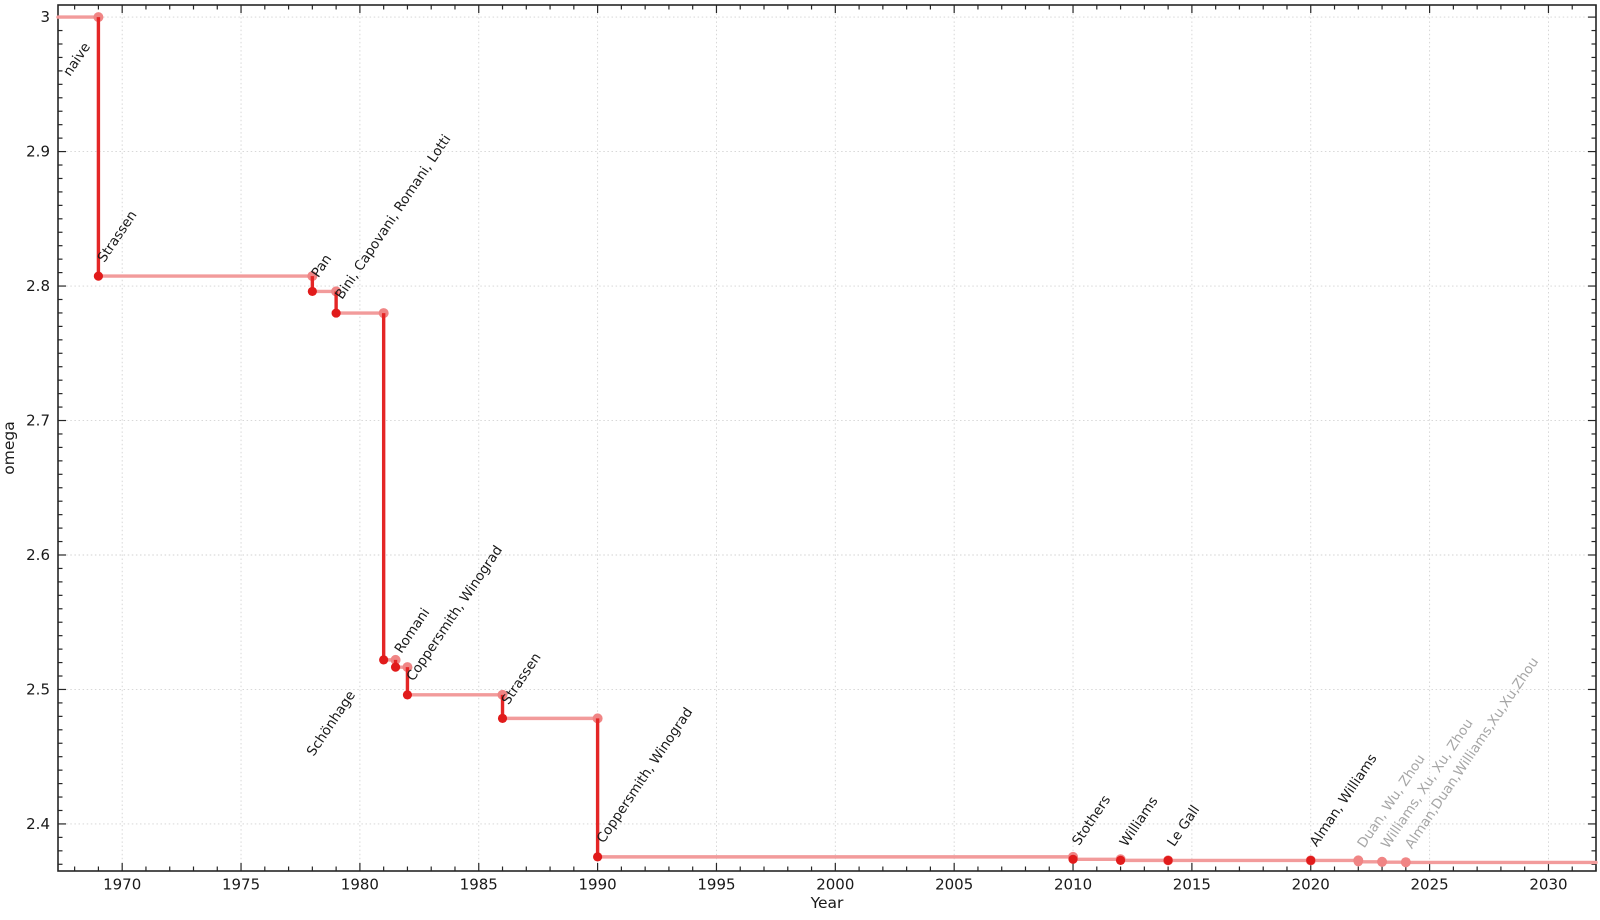 This screenshot has width=1600, height=920. What do you see at coordinates (827, 903) in the screenshot?
I see `x-axis-label: Year` at bounding box center [827, 903].